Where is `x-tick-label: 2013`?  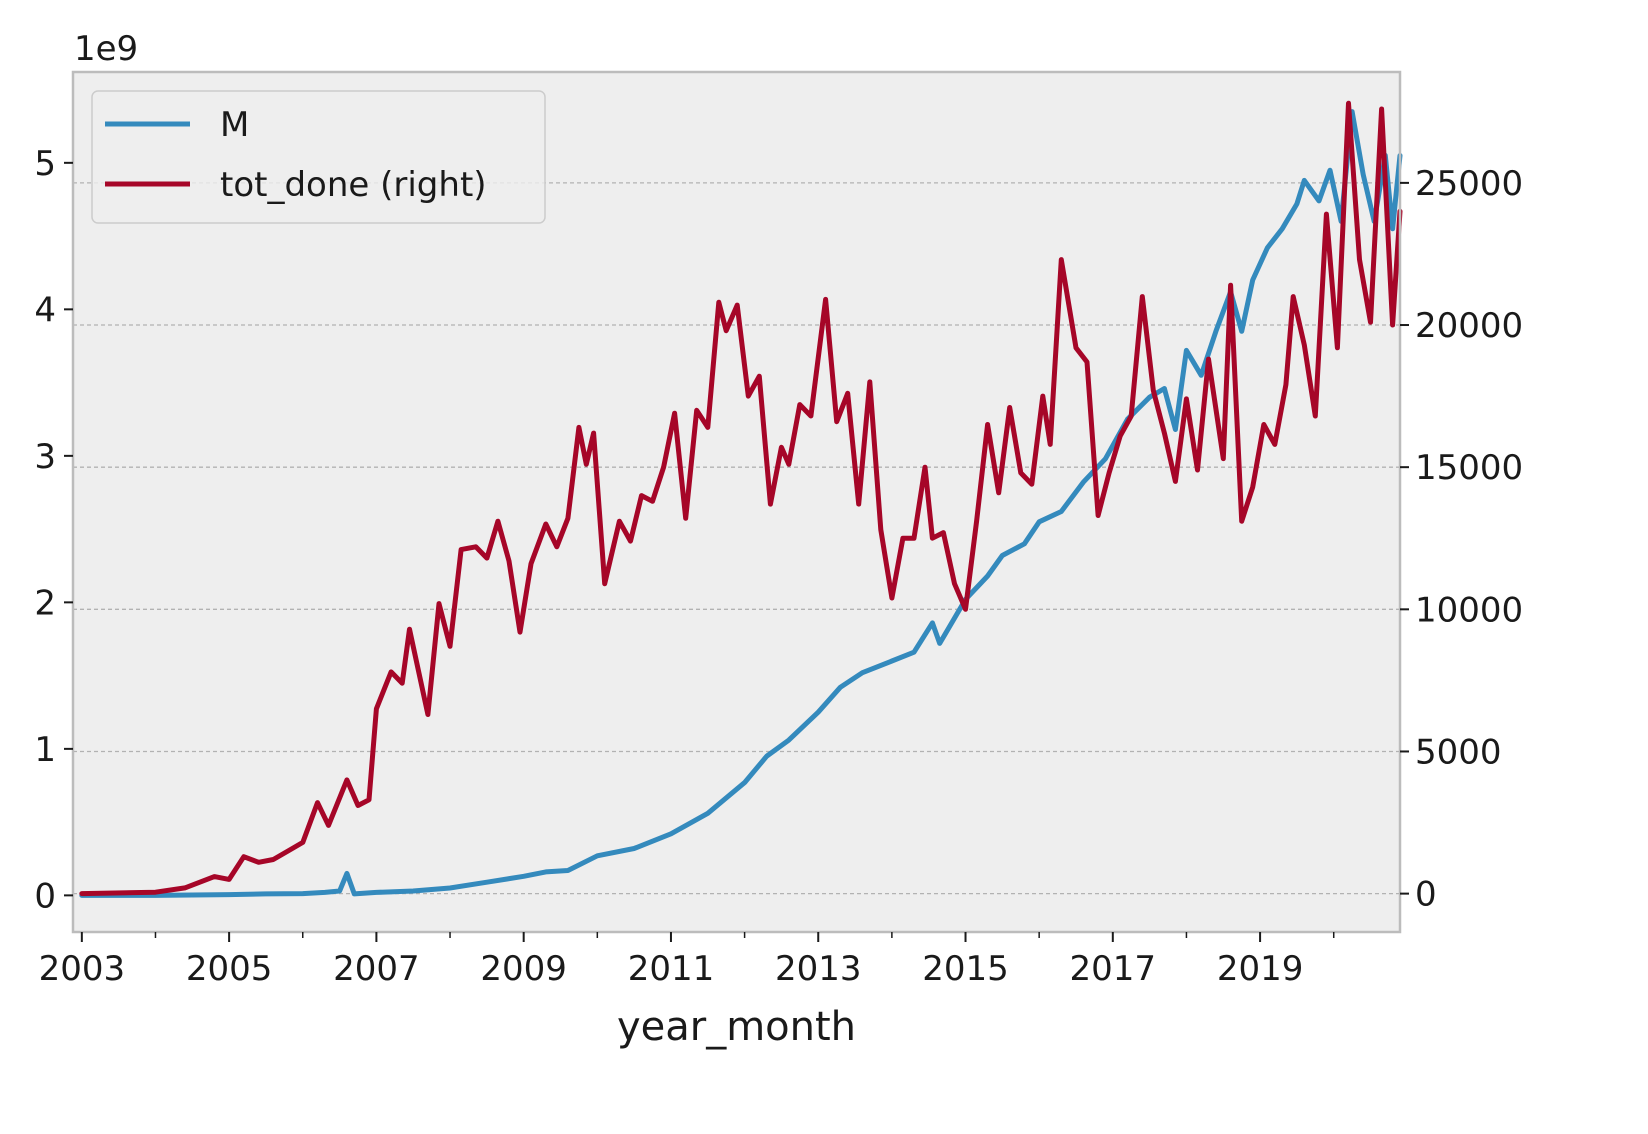 x-tick-label: 2013 is located at coordinates (818, 969).